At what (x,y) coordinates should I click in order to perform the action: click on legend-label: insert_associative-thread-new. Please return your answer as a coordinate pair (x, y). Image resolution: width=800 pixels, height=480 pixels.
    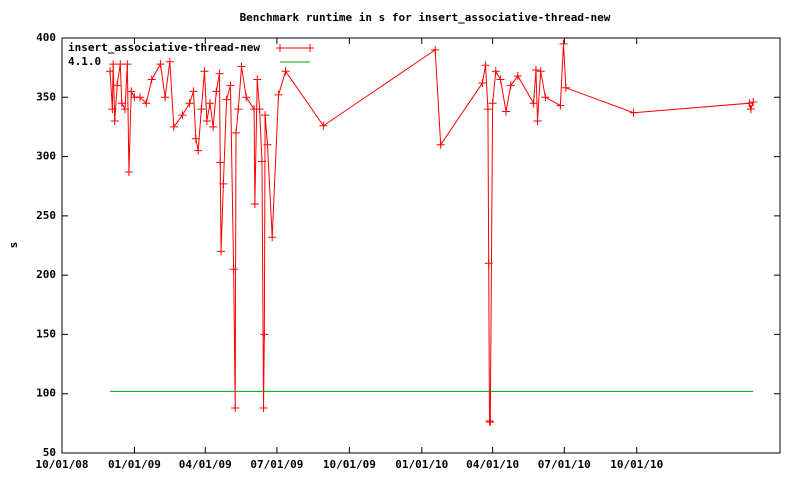
    Looking at the image, I should click on (164, 47).